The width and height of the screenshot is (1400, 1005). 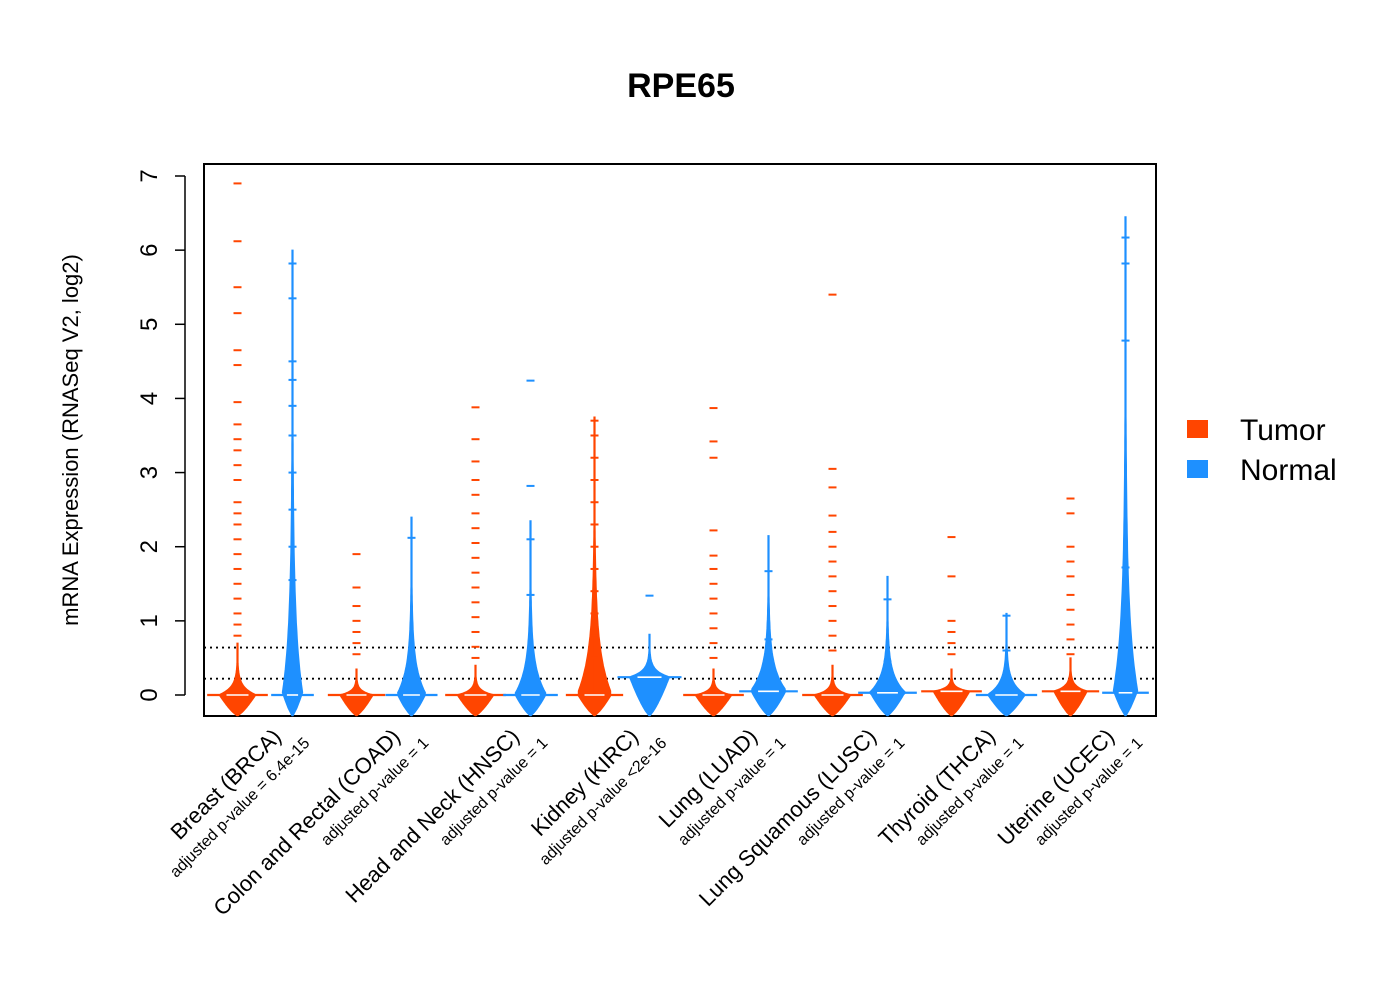 I want to click on y-tick-label: 6, so click(x=149, y=249).